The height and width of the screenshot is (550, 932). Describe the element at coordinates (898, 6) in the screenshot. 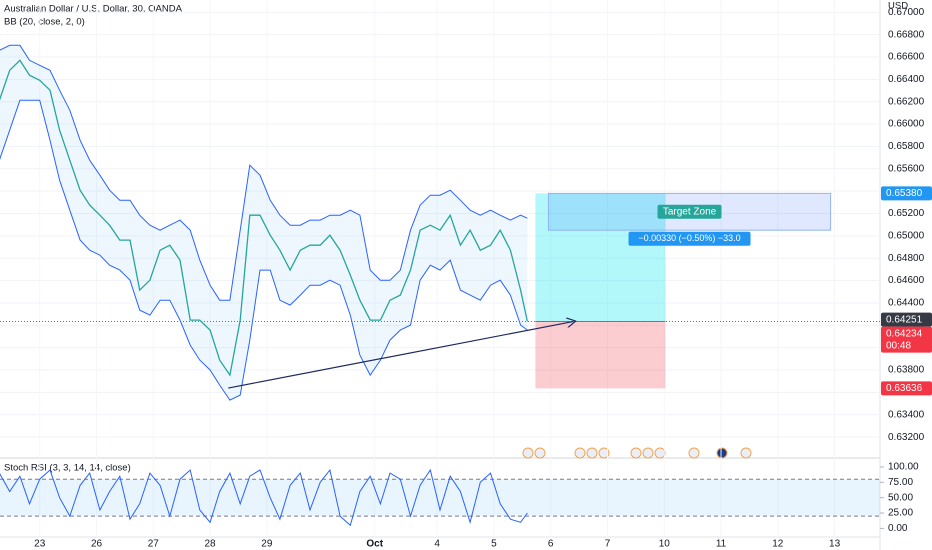

I see `axis-unit: USD` at that location.